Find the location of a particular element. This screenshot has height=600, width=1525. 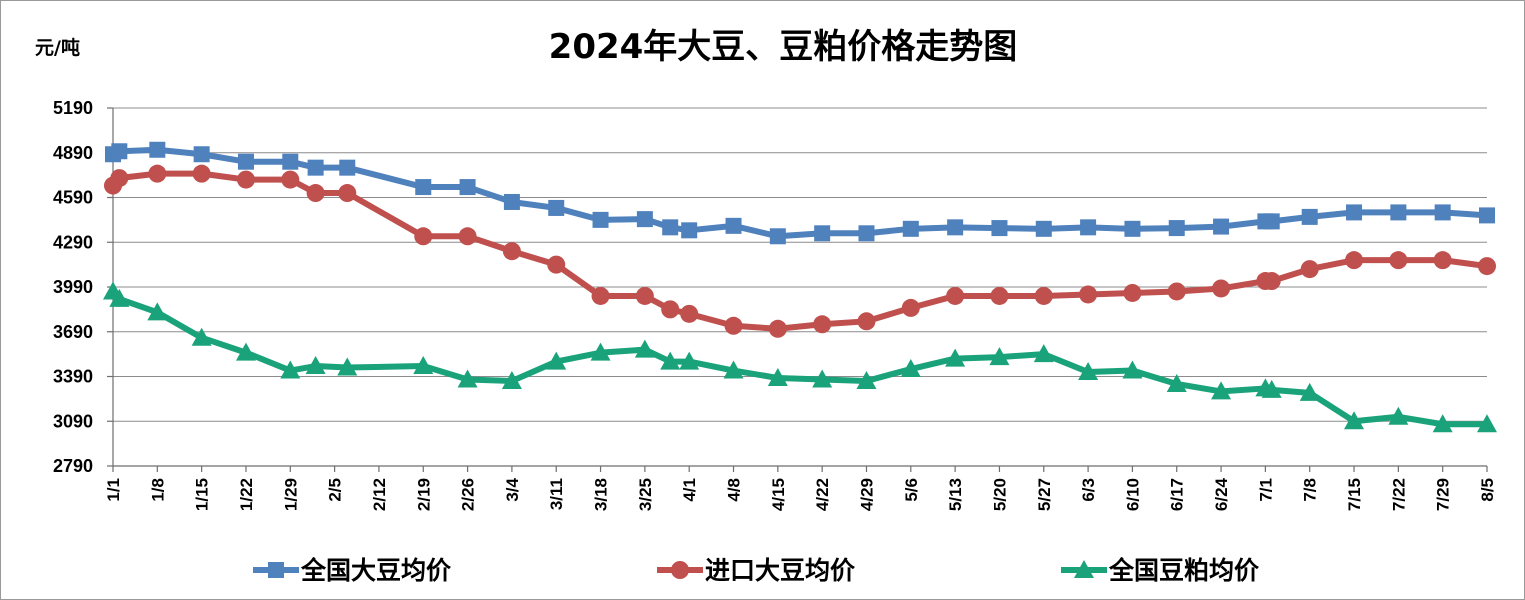

legend-label: 进口大豆均价 is located at coordinates (780, 570).